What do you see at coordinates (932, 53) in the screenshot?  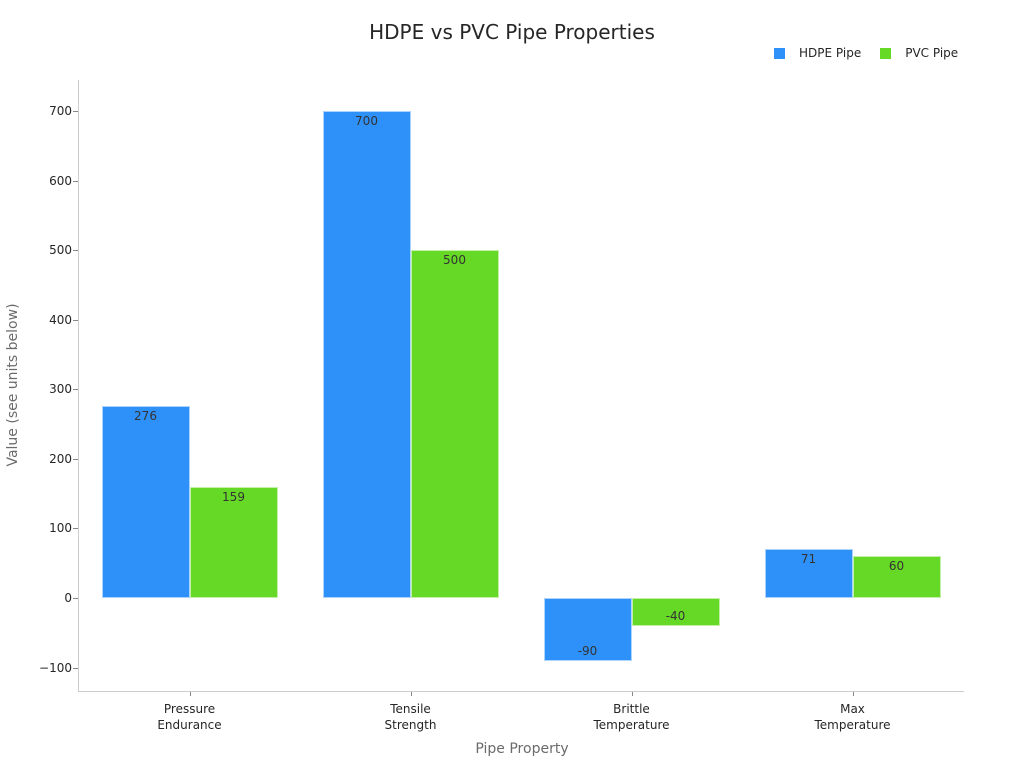 I see `legend-label-pvc: PVC Pipe` at bounding box center [932, 53].